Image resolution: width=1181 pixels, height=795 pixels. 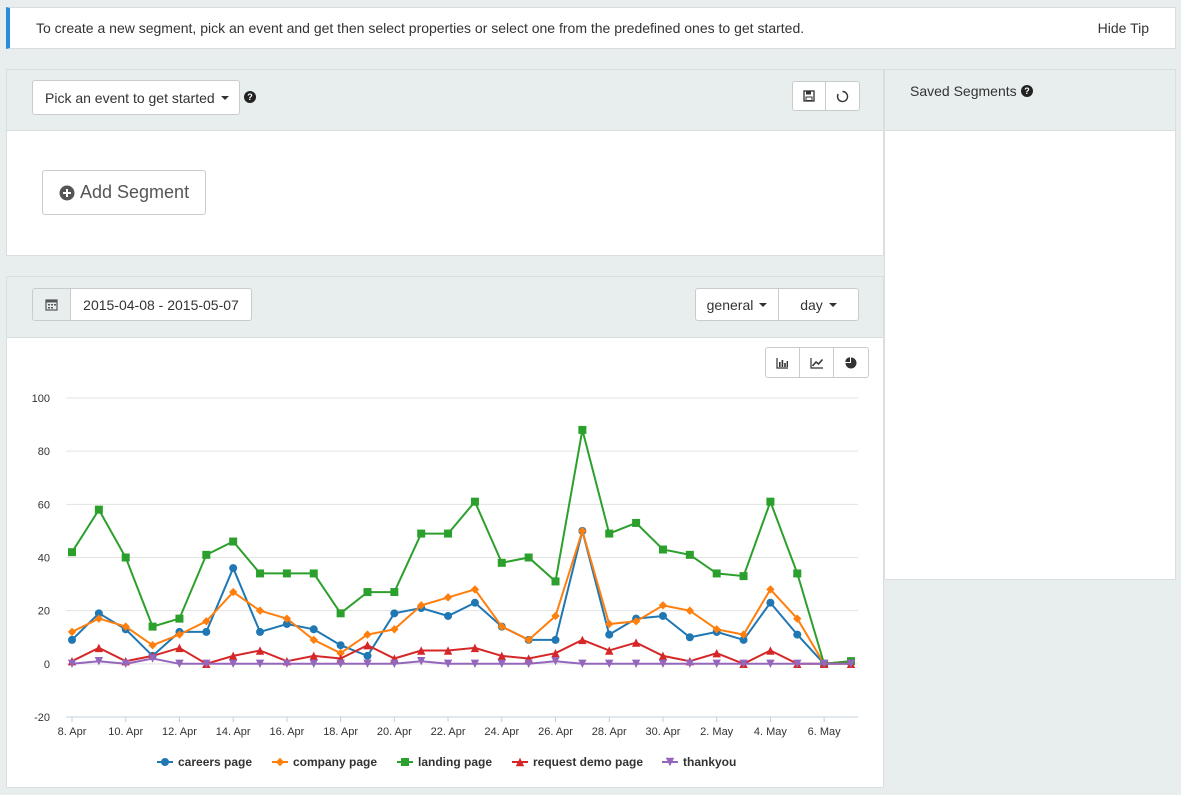 What do you see at coordinates (730, 304) in the screenshot?
I see `metric-label: general` at bounding box center [730, 304].